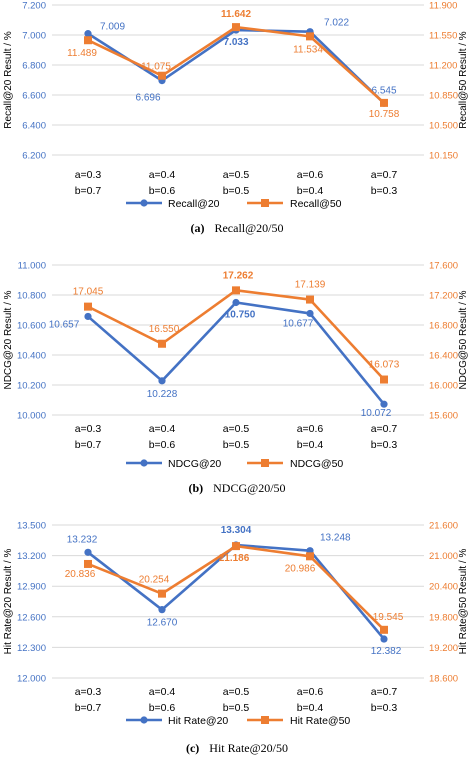 The width and height of the screenshot is (474, 759). I want to click on caption-prefix: (c), so click(192, 748).